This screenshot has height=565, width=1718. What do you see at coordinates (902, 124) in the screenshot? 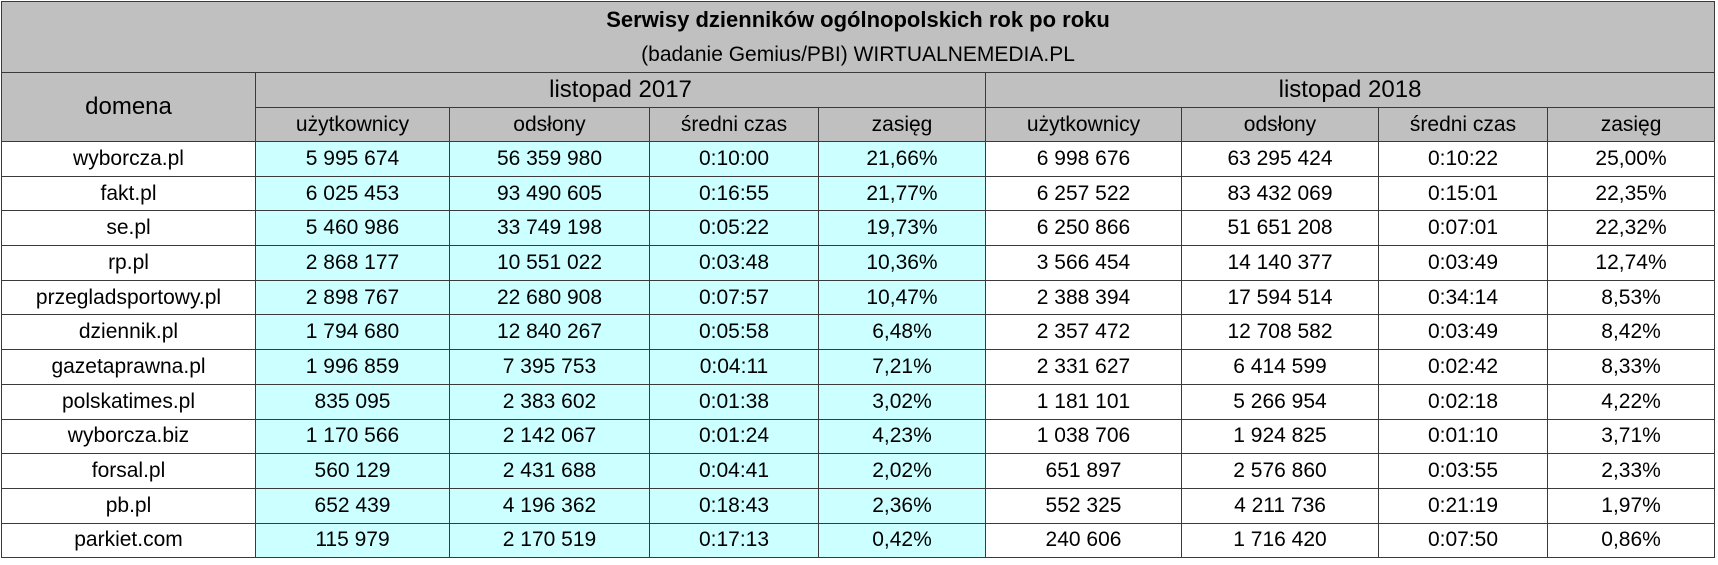
I see `header-reach-2017: zasięg` at bounding box center [902, 124].